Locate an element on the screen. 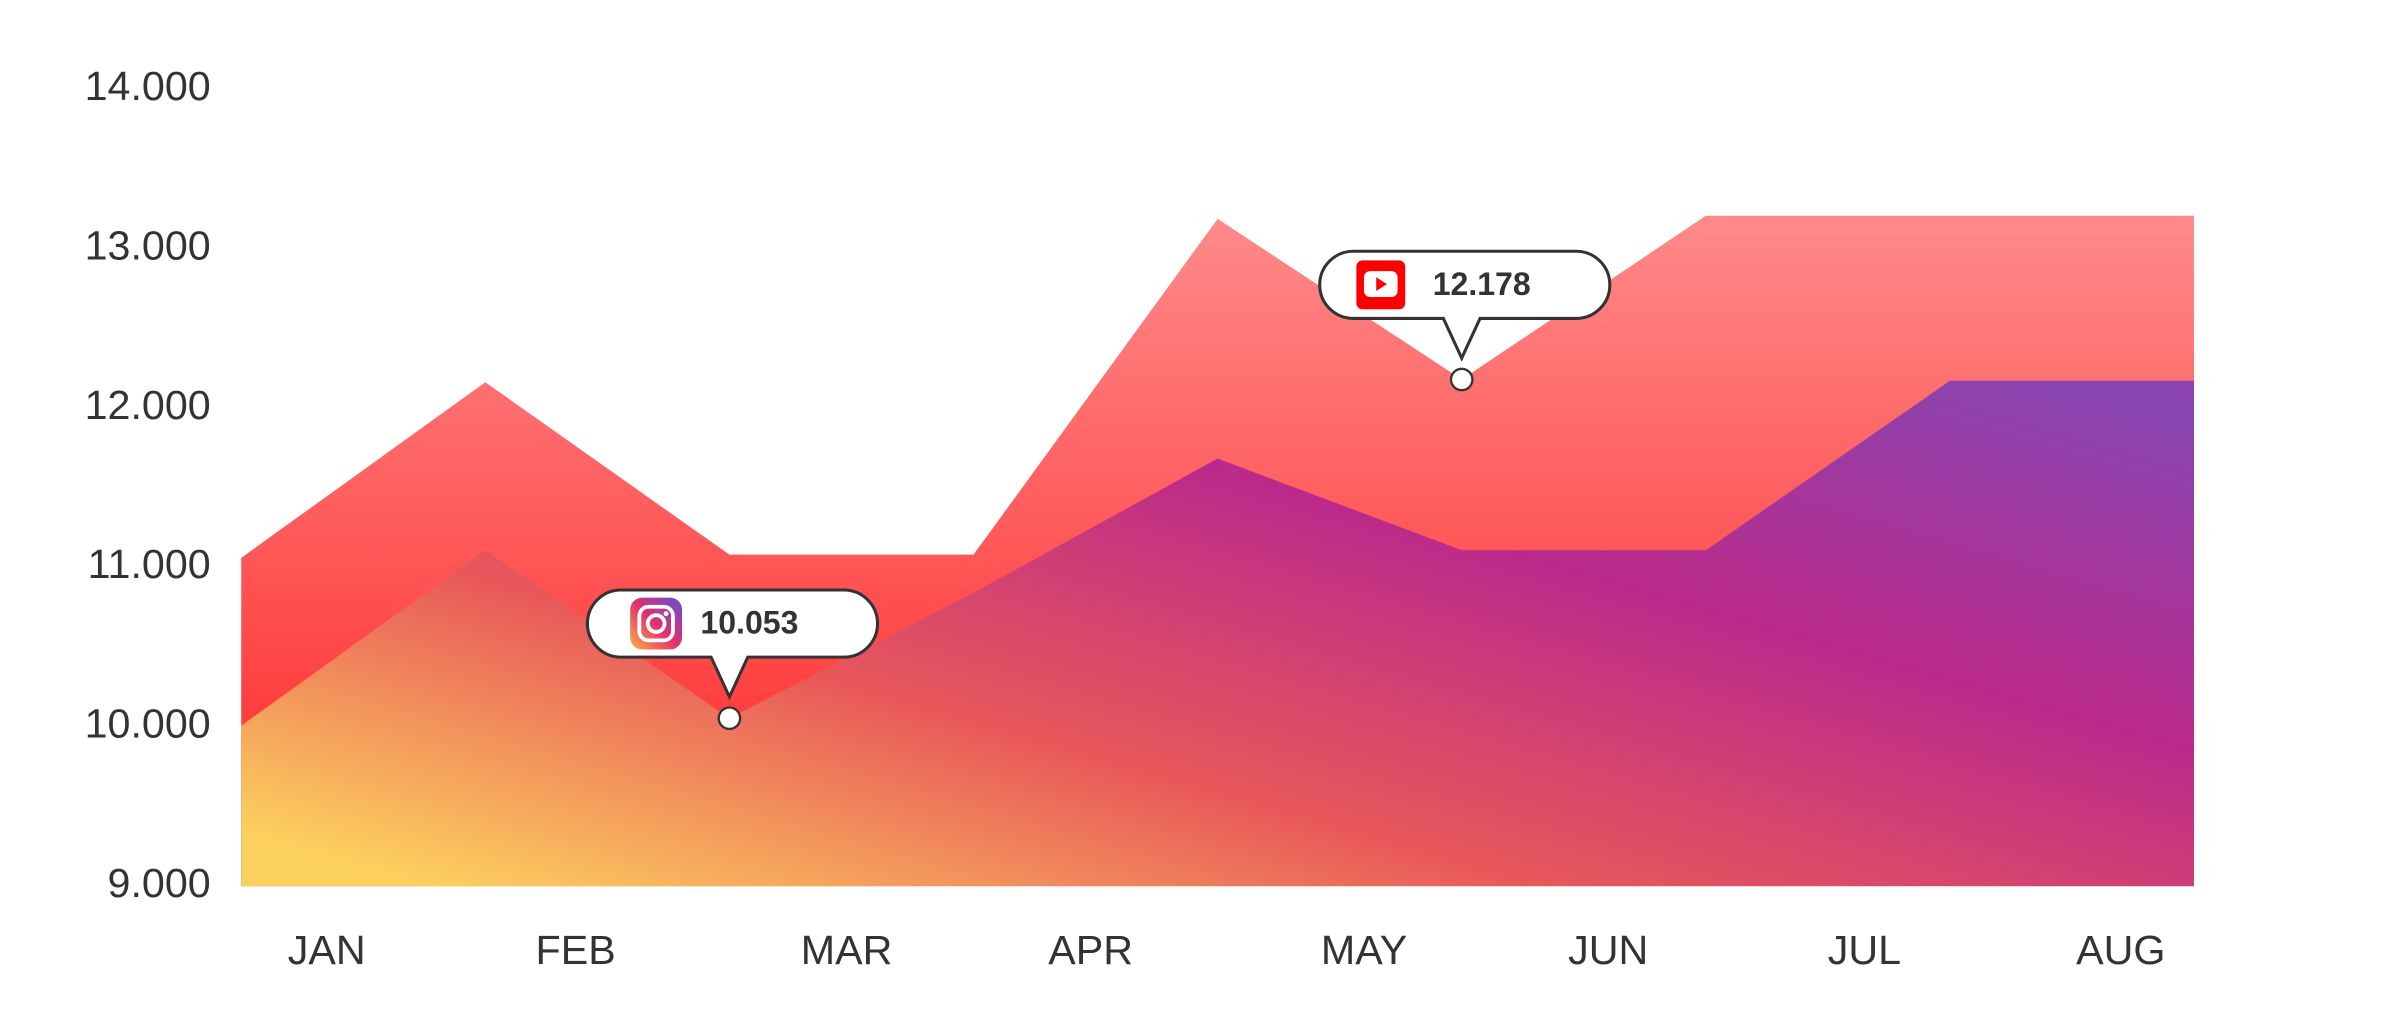 Image resolution: width=2394 pixels, height=1024 pixels. callout-label: 10.053 is located at coordinates (749, 623).